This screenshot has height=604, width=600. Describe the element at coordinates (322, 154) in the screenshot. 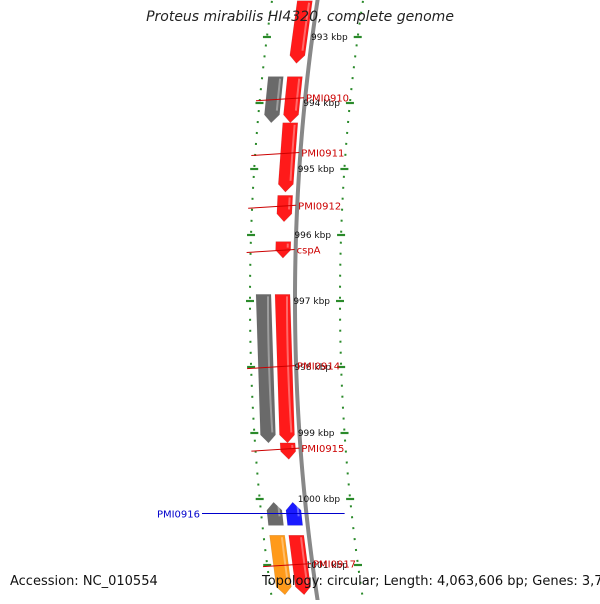

I see `gene-label: PMI0911` at that location.